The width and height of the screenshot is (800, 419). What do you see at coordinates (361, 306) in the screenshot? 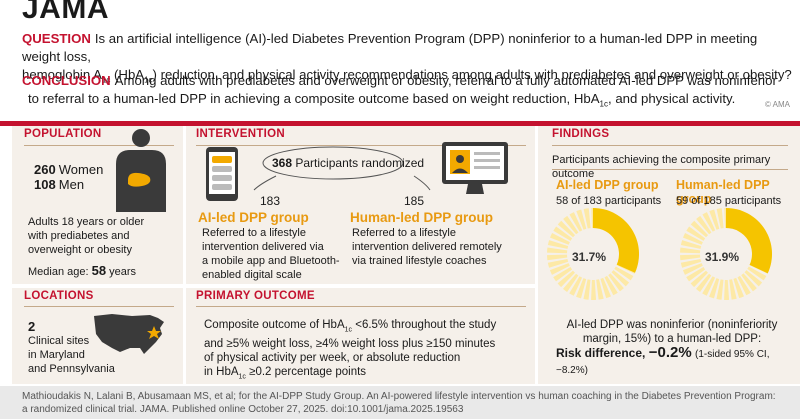
I see `primary-outcome-rule` at bounding box center [361, 306].